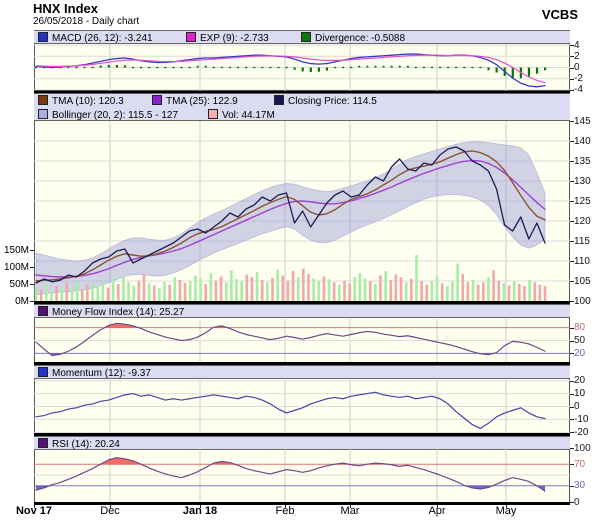 The width and height of the screenshot is (604, 520). I want to click on momentum-plot, so click(302, 406).